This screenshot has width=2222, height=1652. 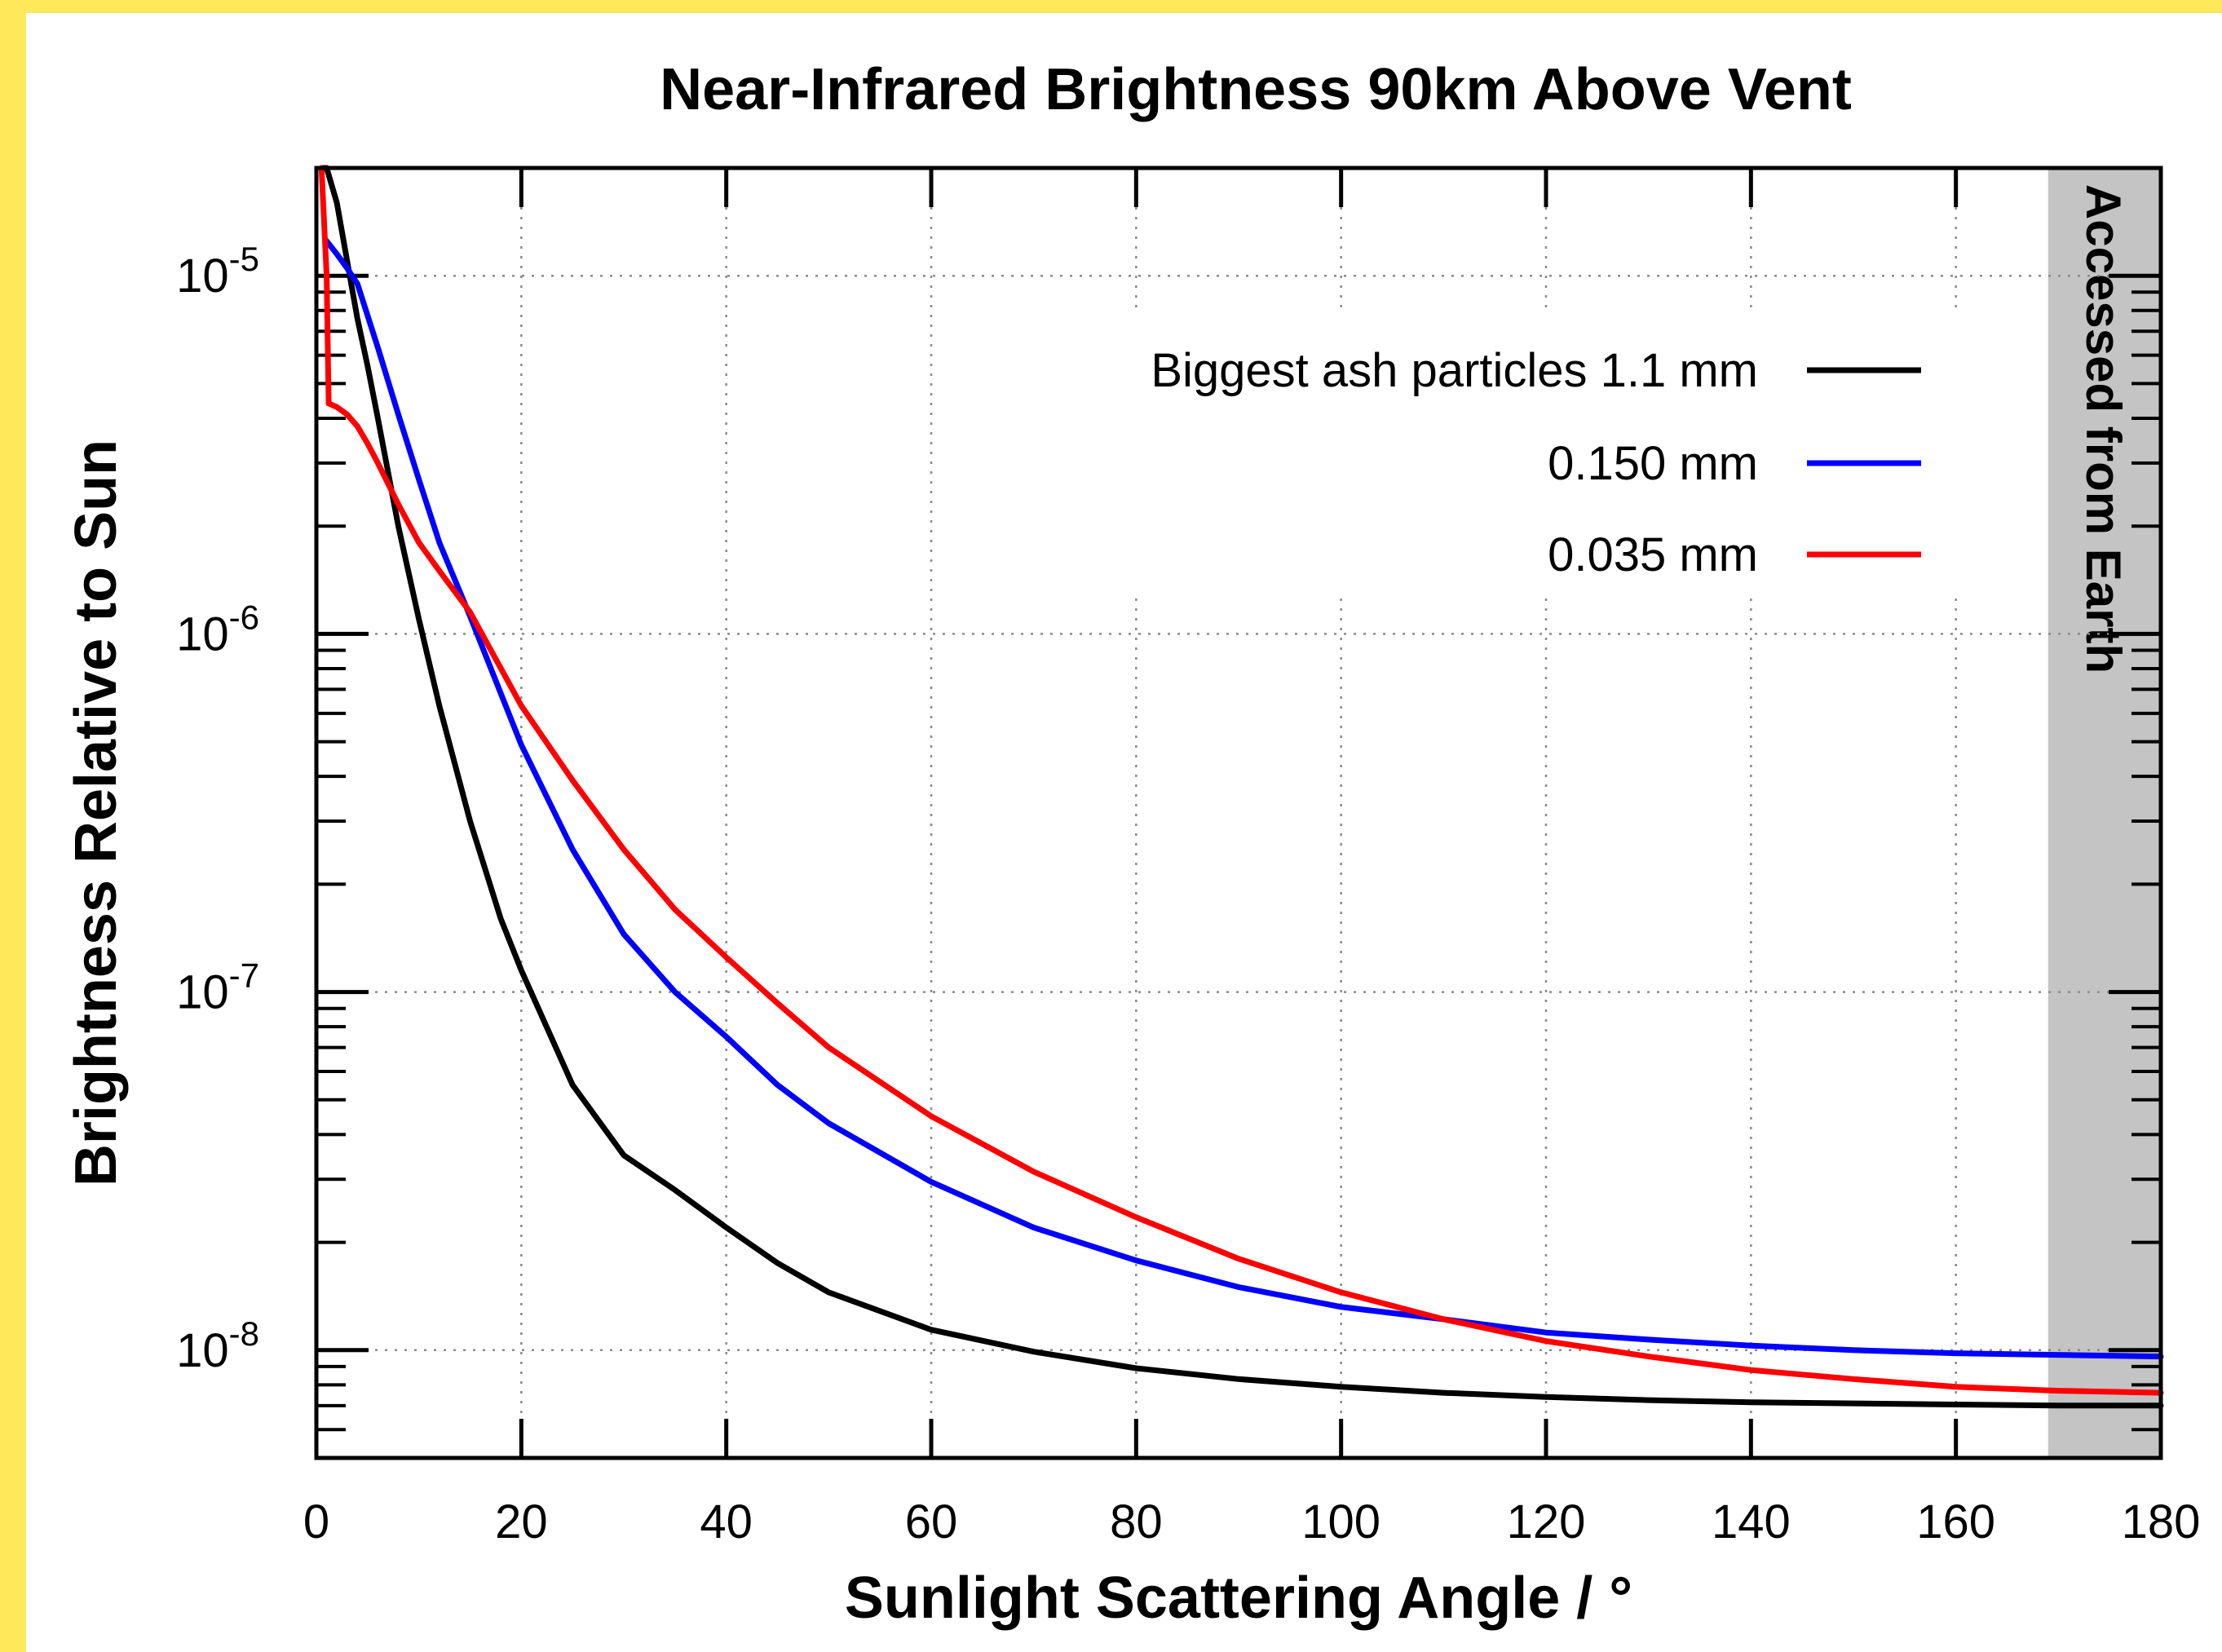 I want to click on y-tick-label: 10⁻⁸, so click(x=218, y=1345).